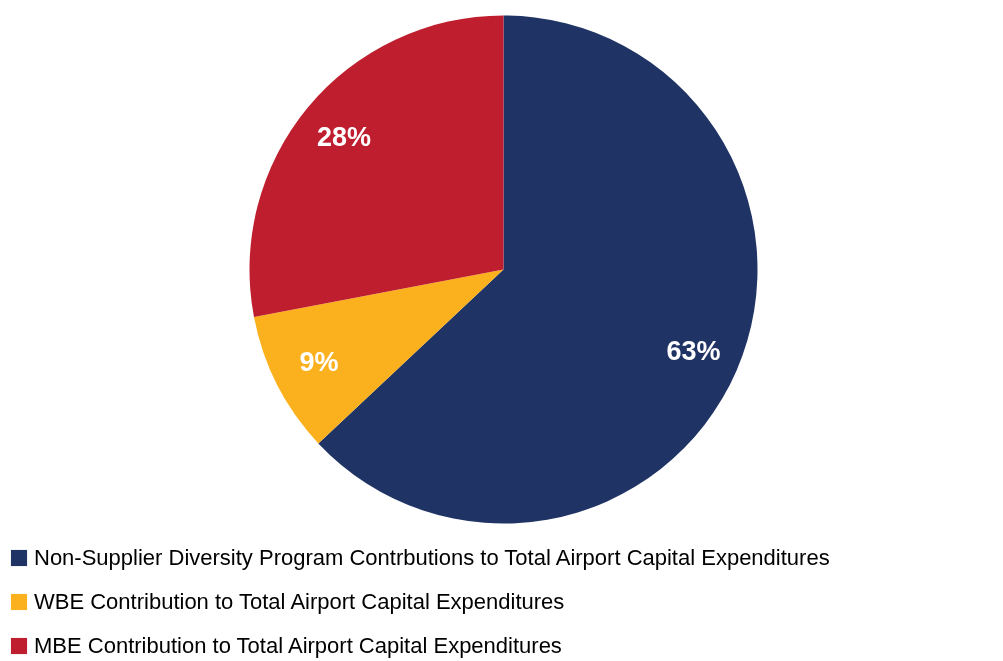 Image resolution: width=1003 pixels, height=661 pixels. What do you see at coordinates (693, 350) in the screenshot?
I see `data-label: 63%` at bounding box center [693, 350].